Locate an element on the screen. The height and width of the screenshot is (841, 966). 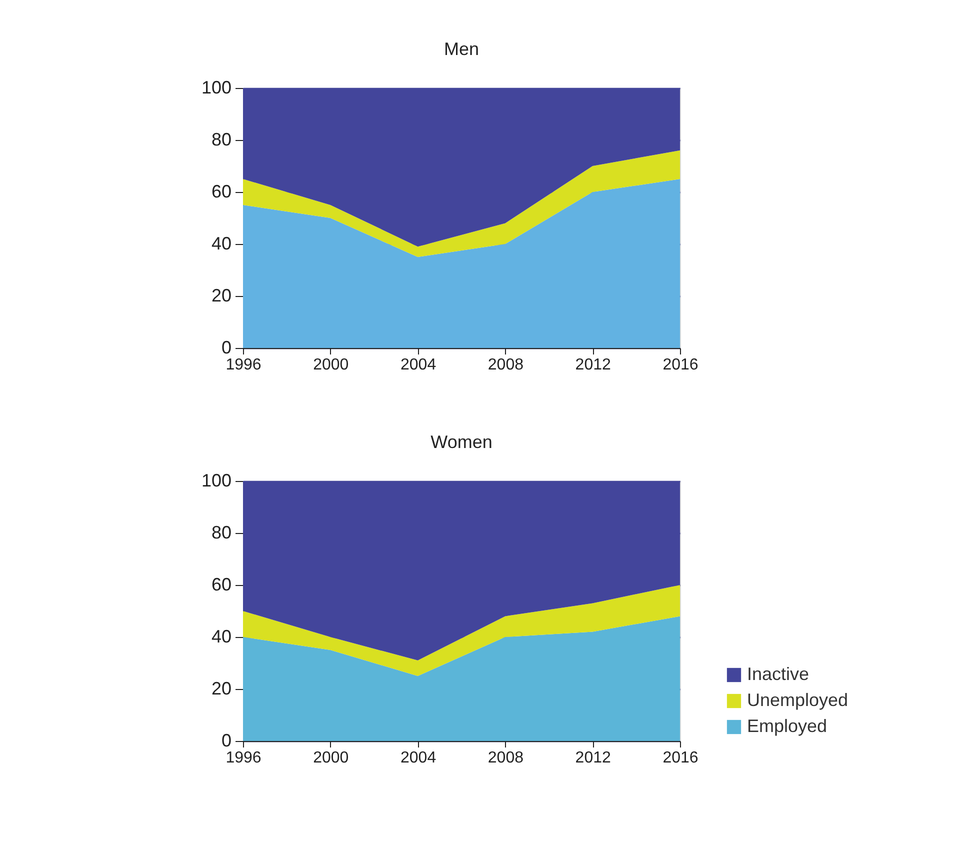
legend-label: Employed is located at coordinates (787, 726).